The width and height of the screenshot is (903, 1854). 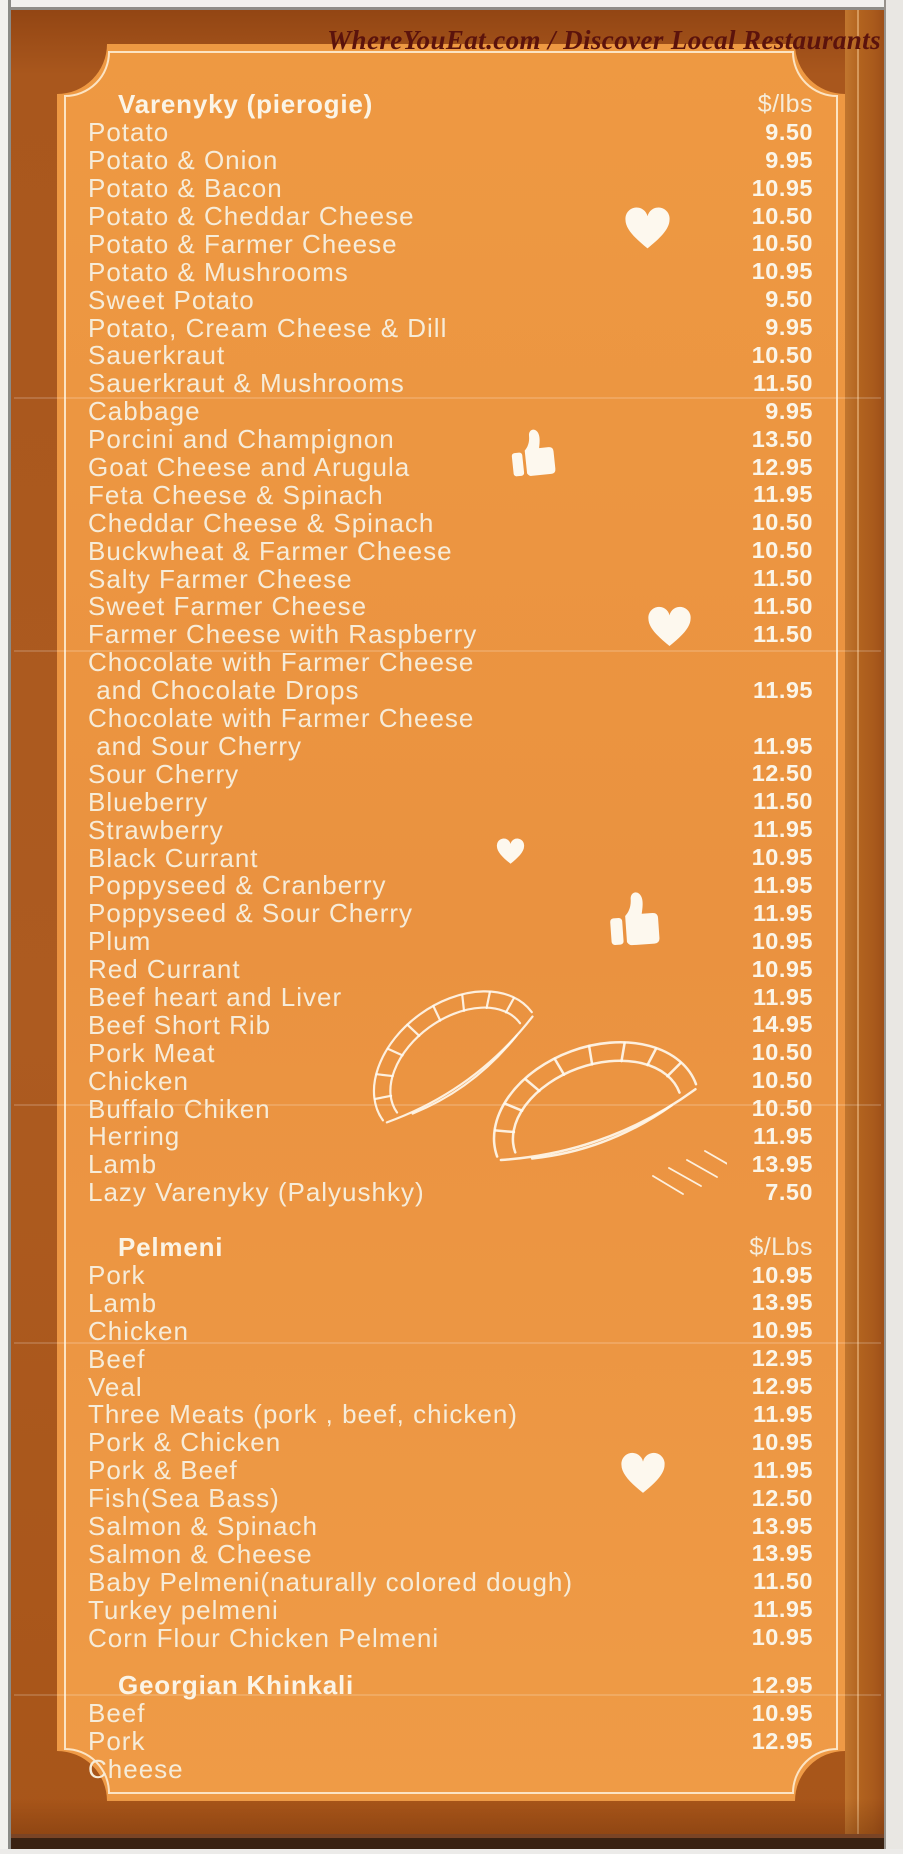 I want to click on scan-edge-left, so click(x=5, y=927).